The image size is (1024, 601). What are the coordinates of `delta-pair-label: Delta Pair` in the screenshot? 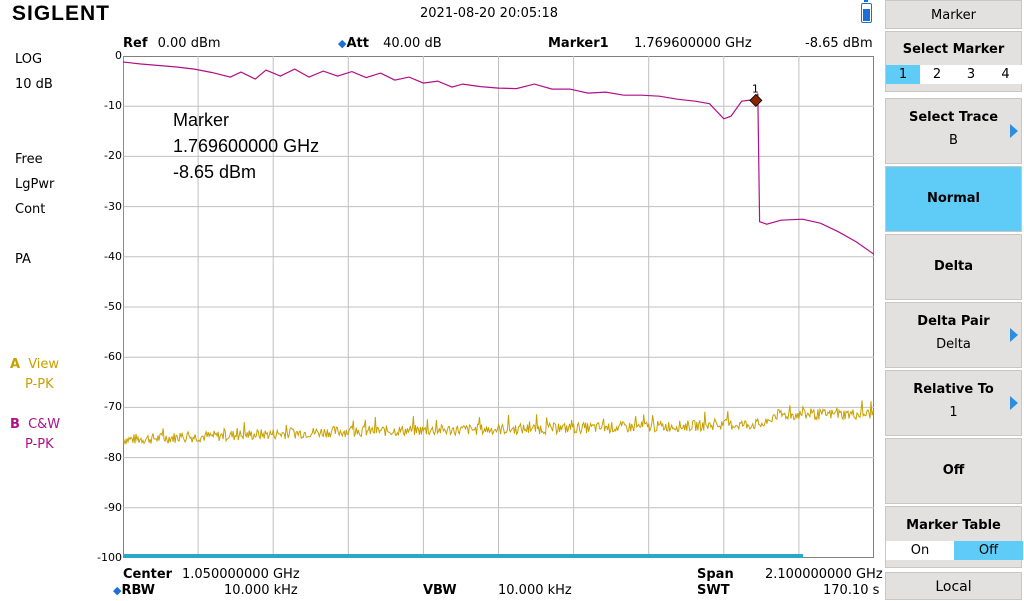 It's located at (953, 321).